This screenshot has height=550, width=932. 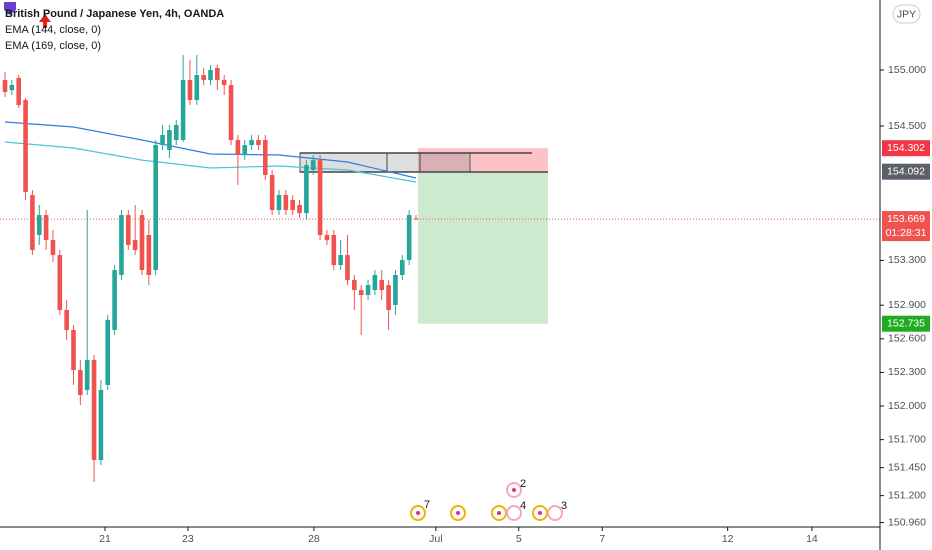 I want to click on countdown: 01:28:31, so click(x=906, y=233).